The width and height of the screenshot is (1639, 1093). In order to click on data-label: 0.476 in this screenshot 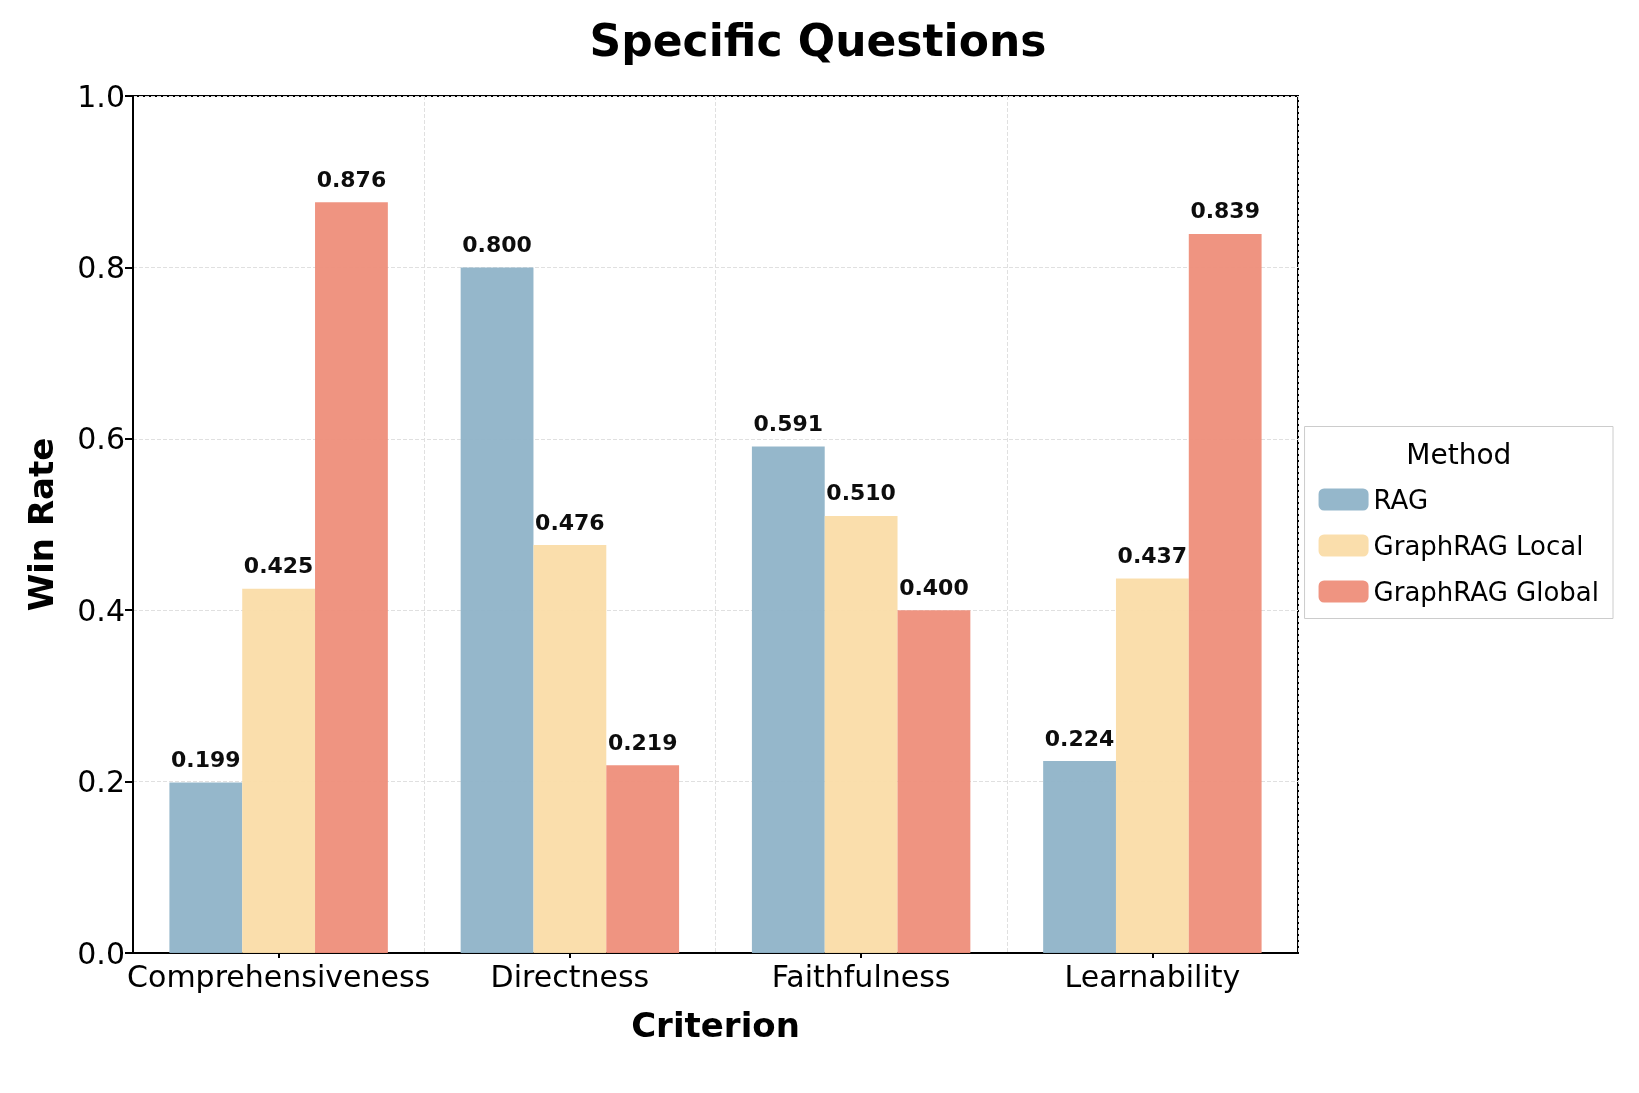, I will do `click(570, 522)`.